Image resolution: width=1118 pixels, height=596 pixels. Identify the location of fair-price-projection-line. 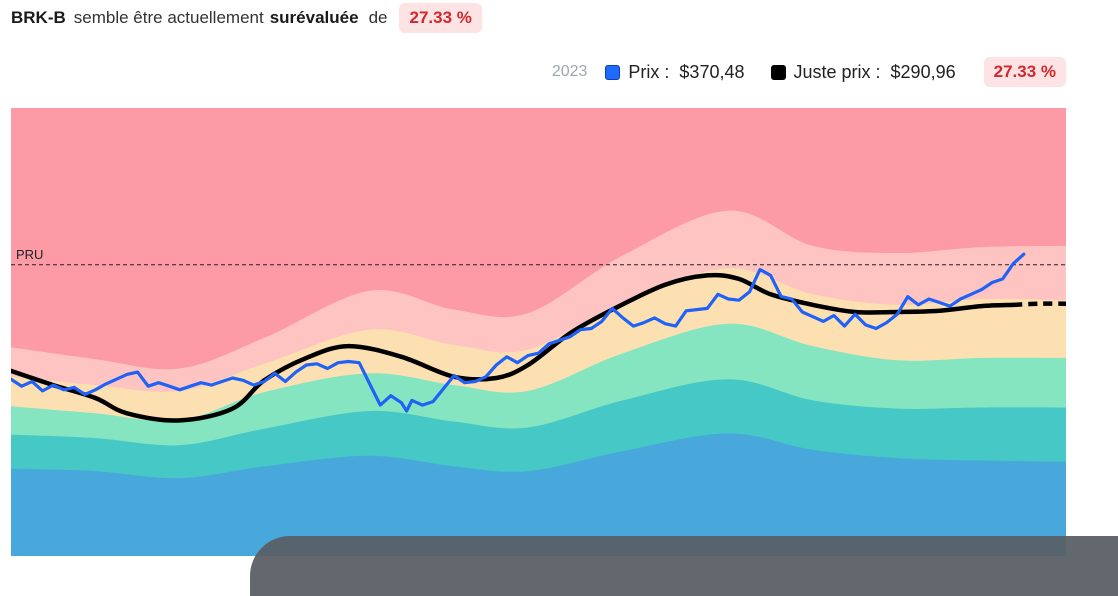
(1039, 304).